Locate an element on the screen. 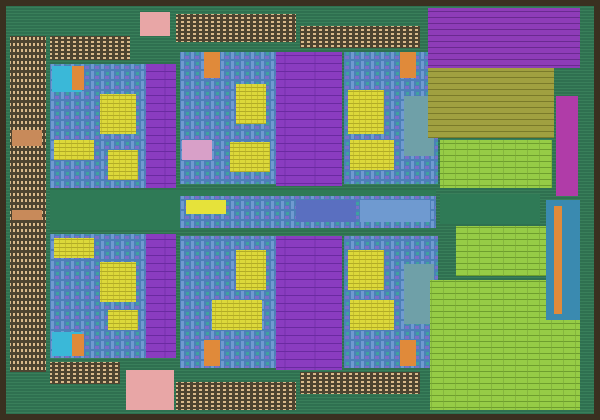  core-bottom-right is located at coordinates (391, 302).